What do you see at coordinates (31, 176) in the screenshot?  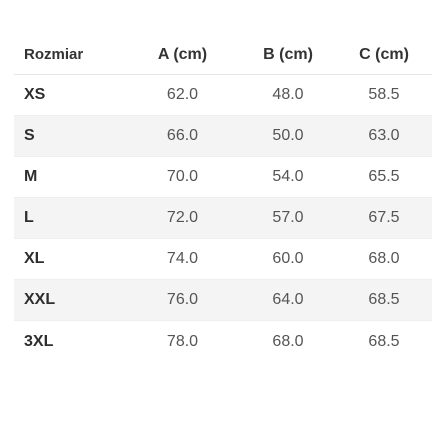 I see `size-label: M` at bounding box center [31, 176].